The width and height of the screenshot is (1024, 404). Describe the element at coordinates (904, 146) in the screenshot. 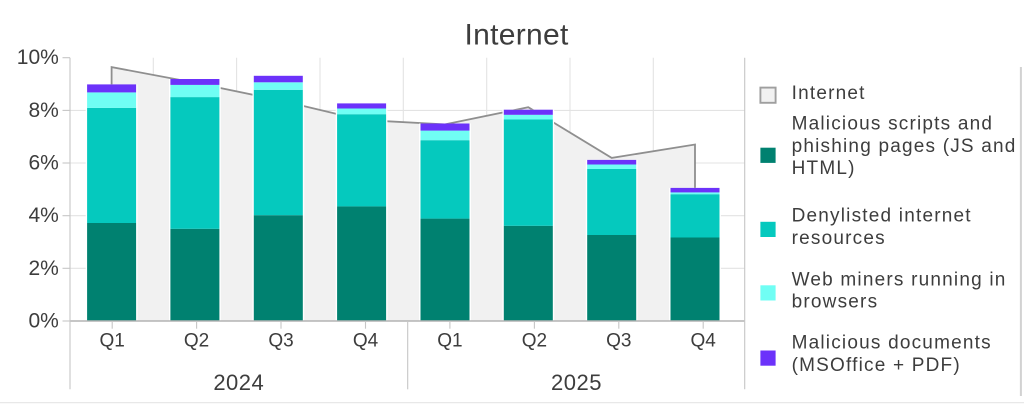

I see `svg-text: phishing pages (JS and` at that location.